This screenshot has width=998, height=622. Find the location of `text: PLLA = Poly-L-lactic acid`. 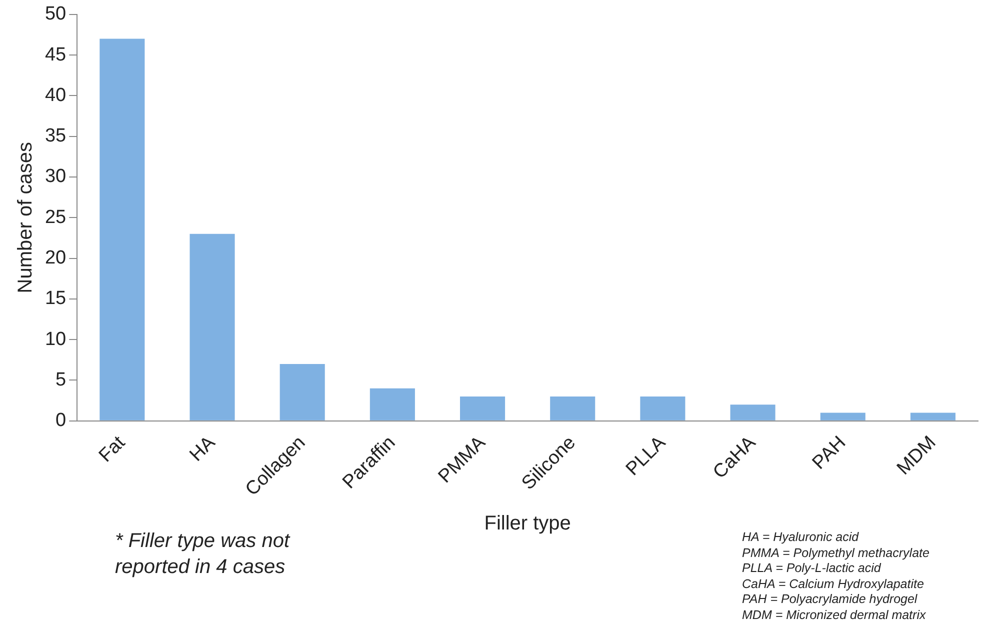

text: PLLA = Poly-L-lactic acid is located at coordinates (812, 568).